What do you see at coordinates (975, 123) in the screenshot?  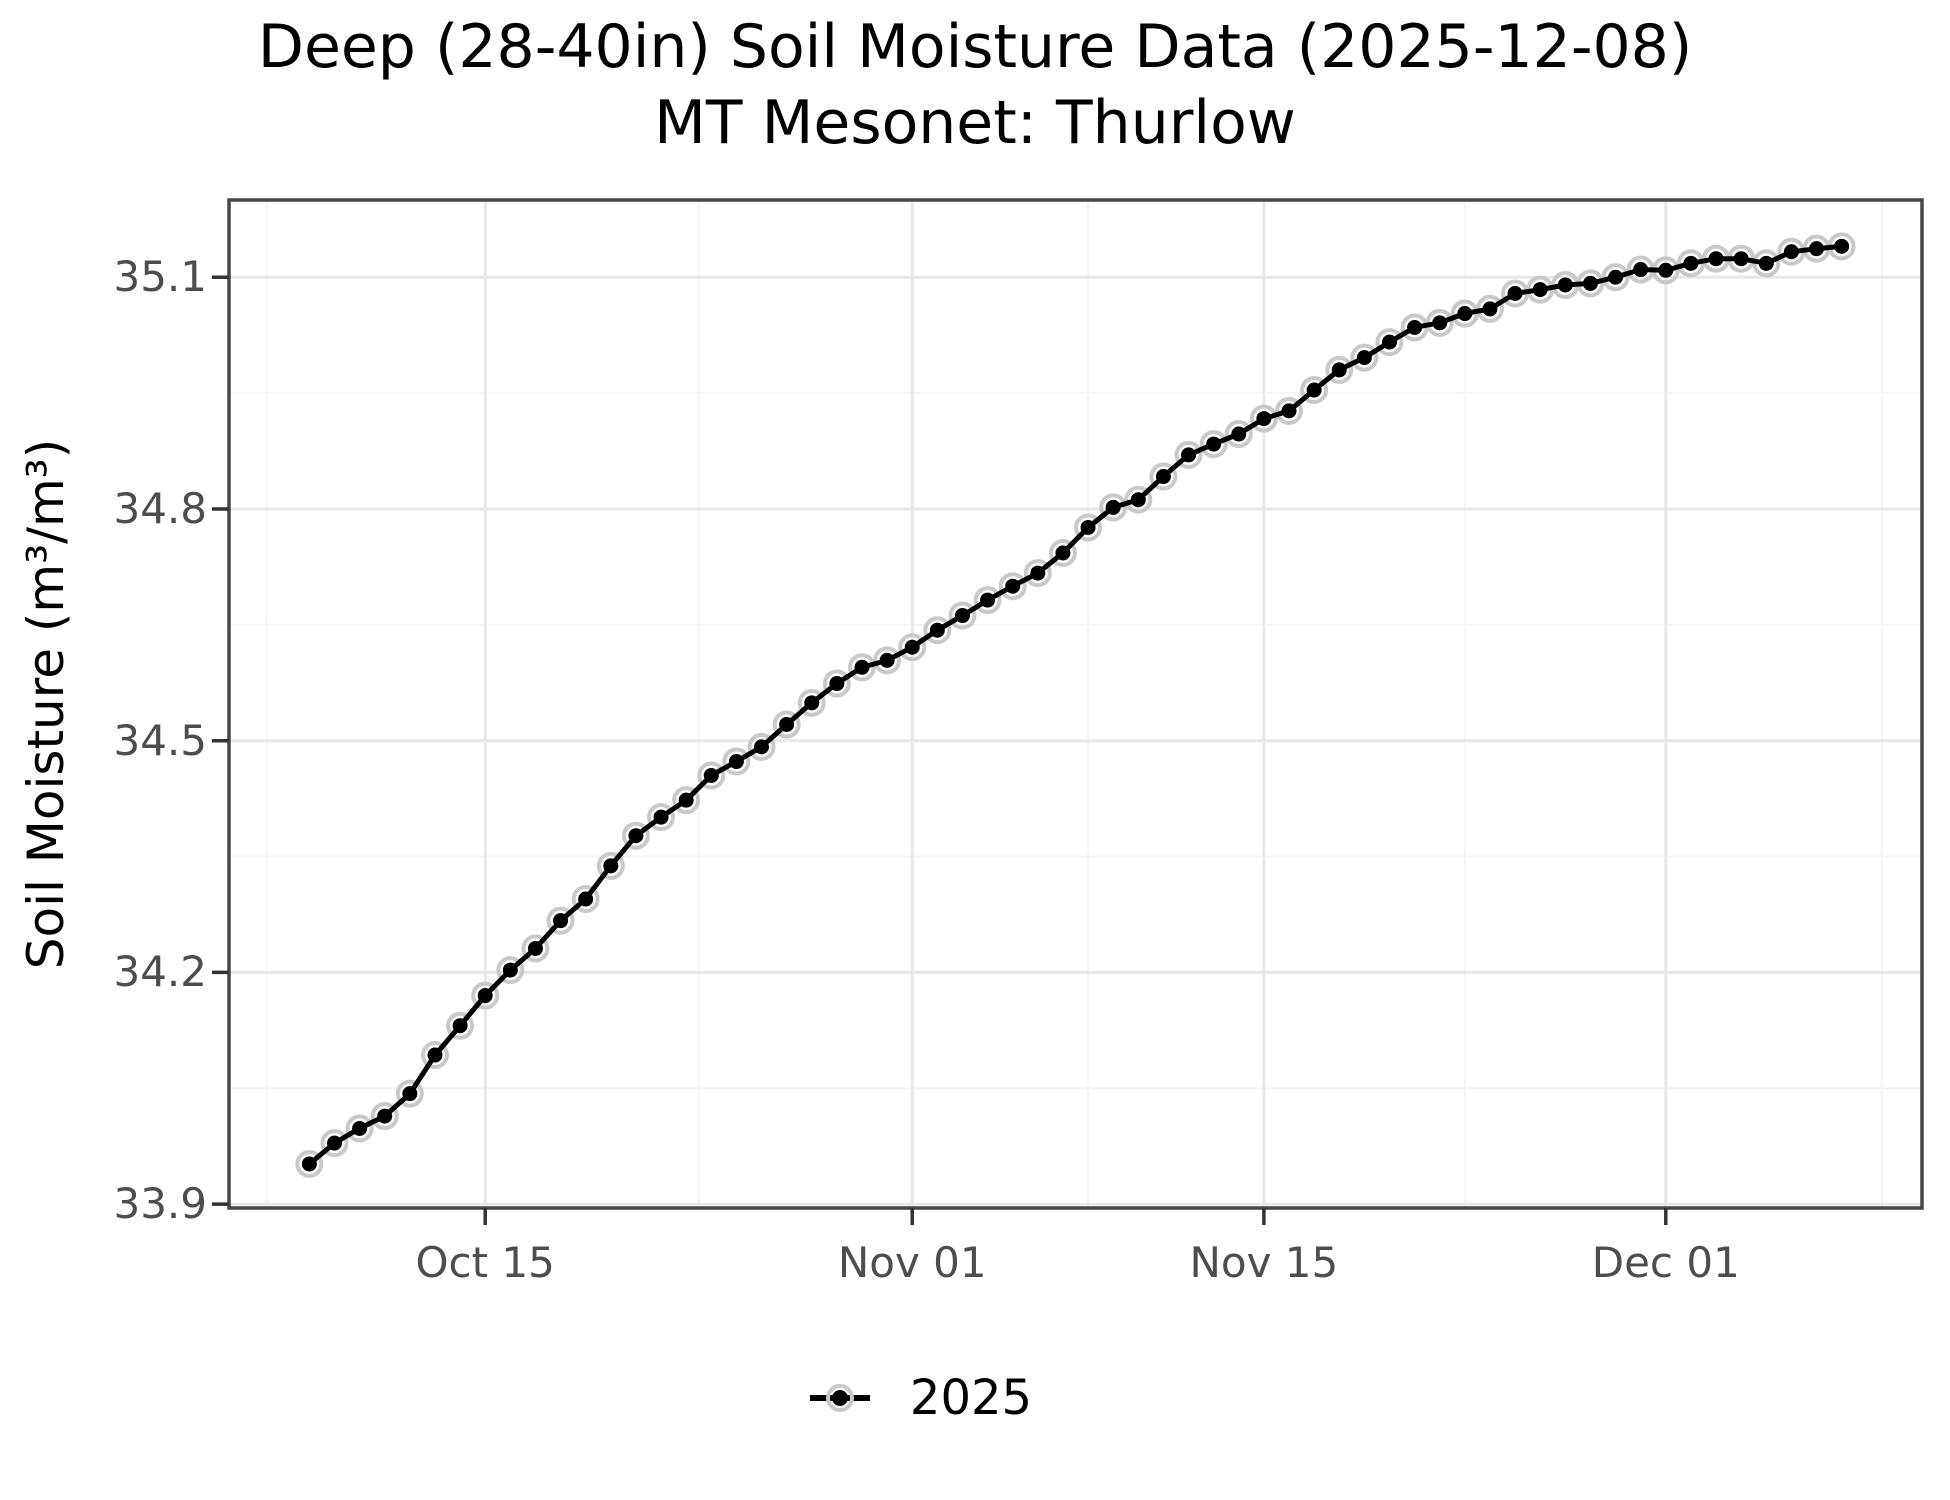 I see `chart-subtitle: MT Mesonet: Thurlow` at bounding box center [975, 123].